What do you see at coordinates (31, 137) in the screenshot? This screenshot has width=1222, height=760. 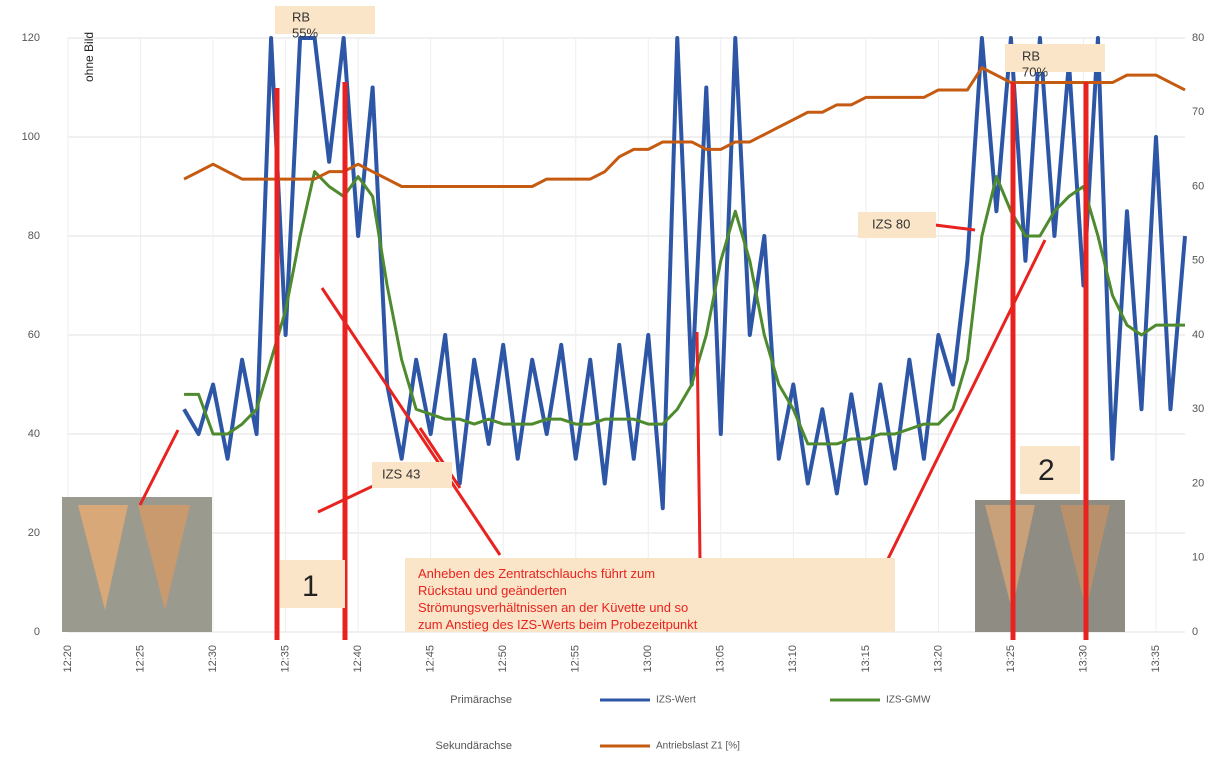 I see `y-tick-label: 100` at bounding box center [31, 137].